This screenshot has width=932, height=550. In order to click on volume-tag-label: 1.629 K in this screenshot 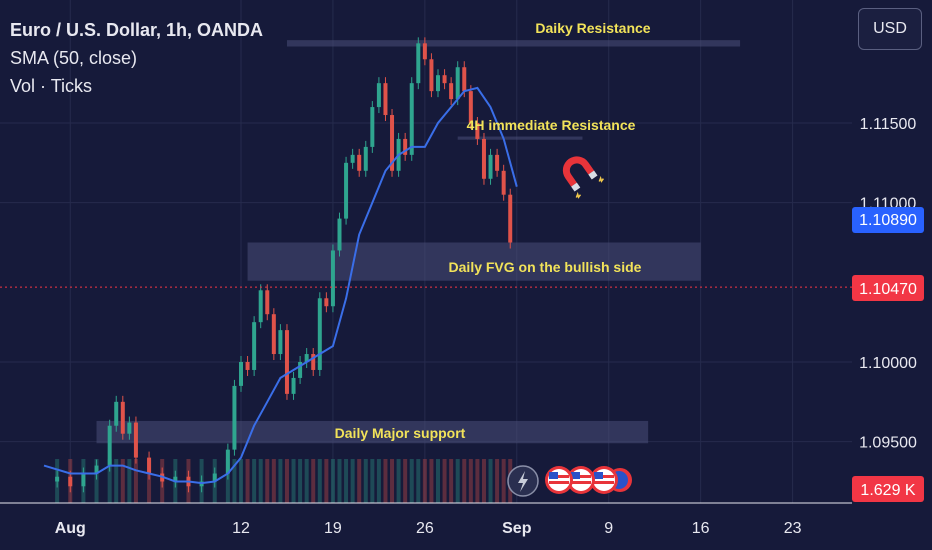, I will do `click(887, 490)`.